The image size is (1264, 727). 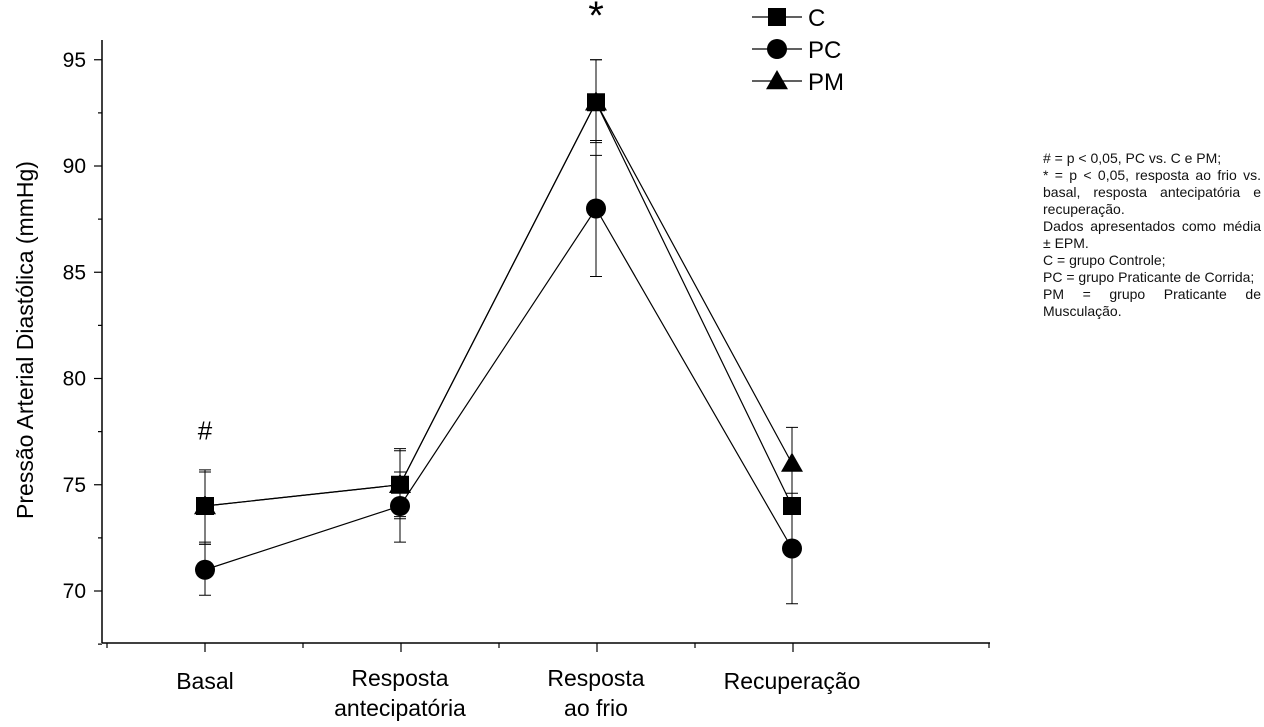 I want to click on x-category-label-line: antecipatória, so click(x=400, y=708).